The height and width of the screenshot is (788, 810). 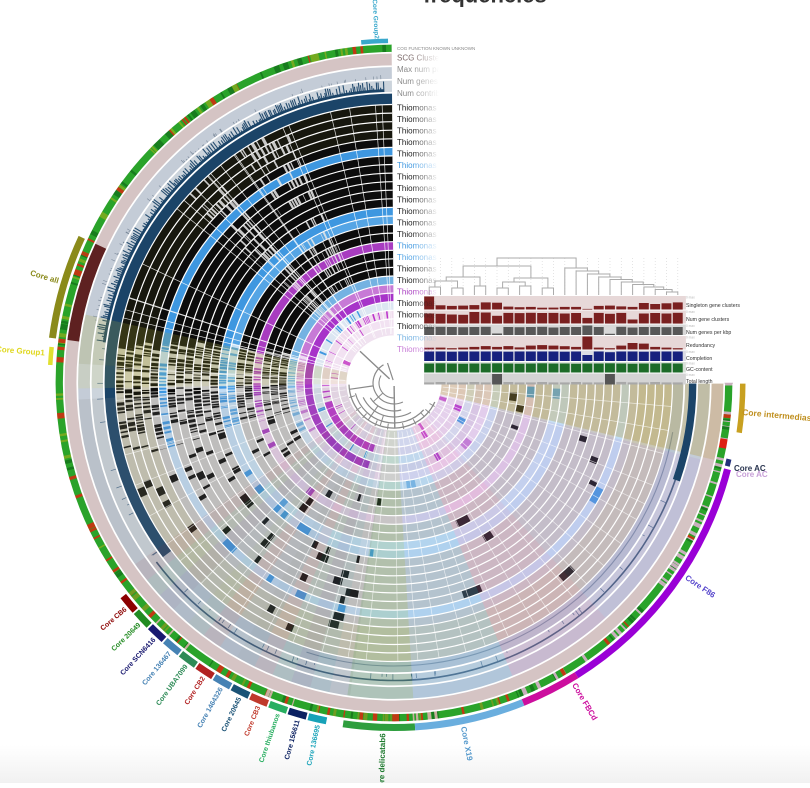 What do you see at coordinates (750, 468) in the screenshot?
I see `svg-text: Core AC` at bounding box center [750, 468].